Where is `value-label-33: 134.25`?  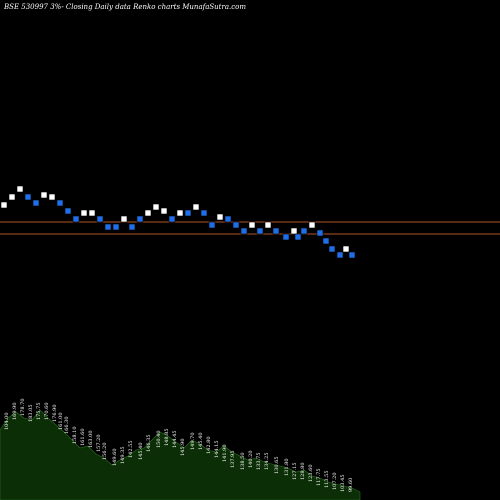
value-label-33: 134.25 is located at coordinates (267, 462).